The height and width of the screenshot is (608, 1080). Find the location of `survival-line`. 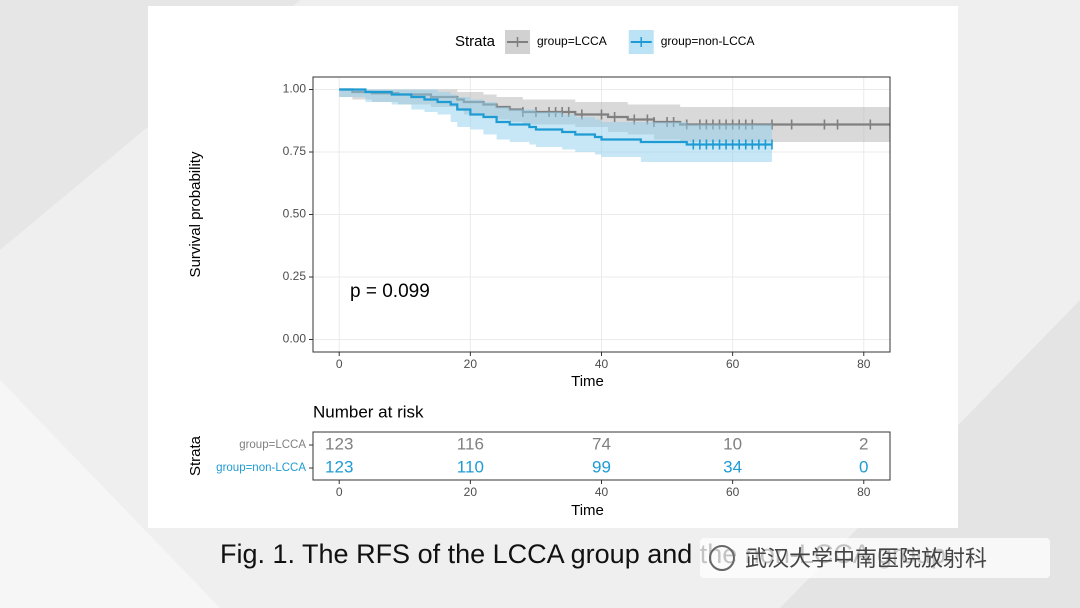

survival-line is located at coordinates (555, 117).